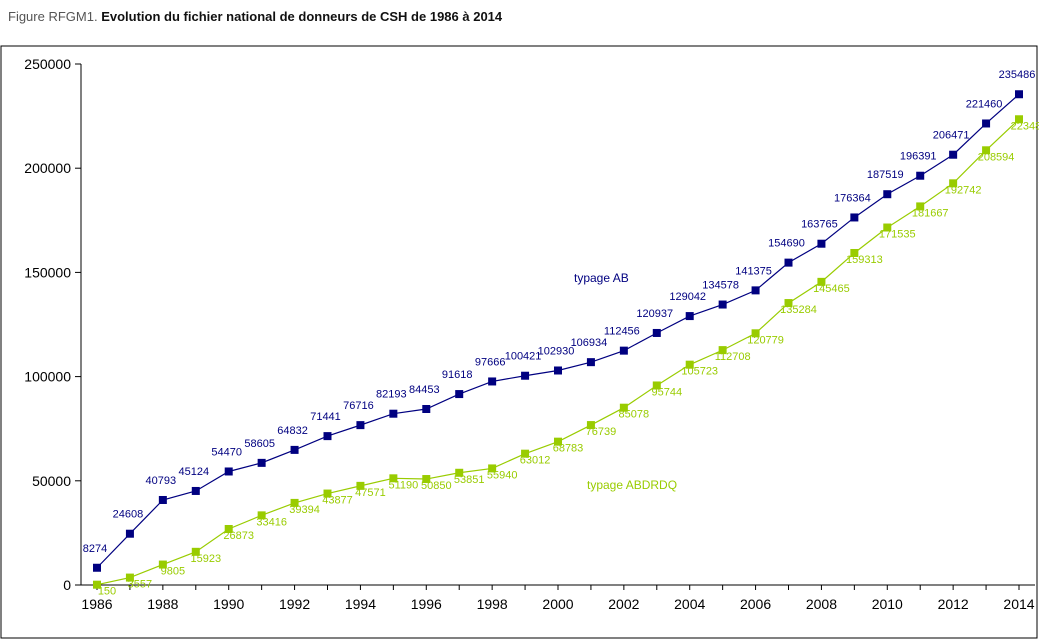 The height and width of the screenshot is (640, 1039). What do you see at coordinates (568, 449) in the screenshot?
I see `data-label: 68783` at bounding box center [568, 449].